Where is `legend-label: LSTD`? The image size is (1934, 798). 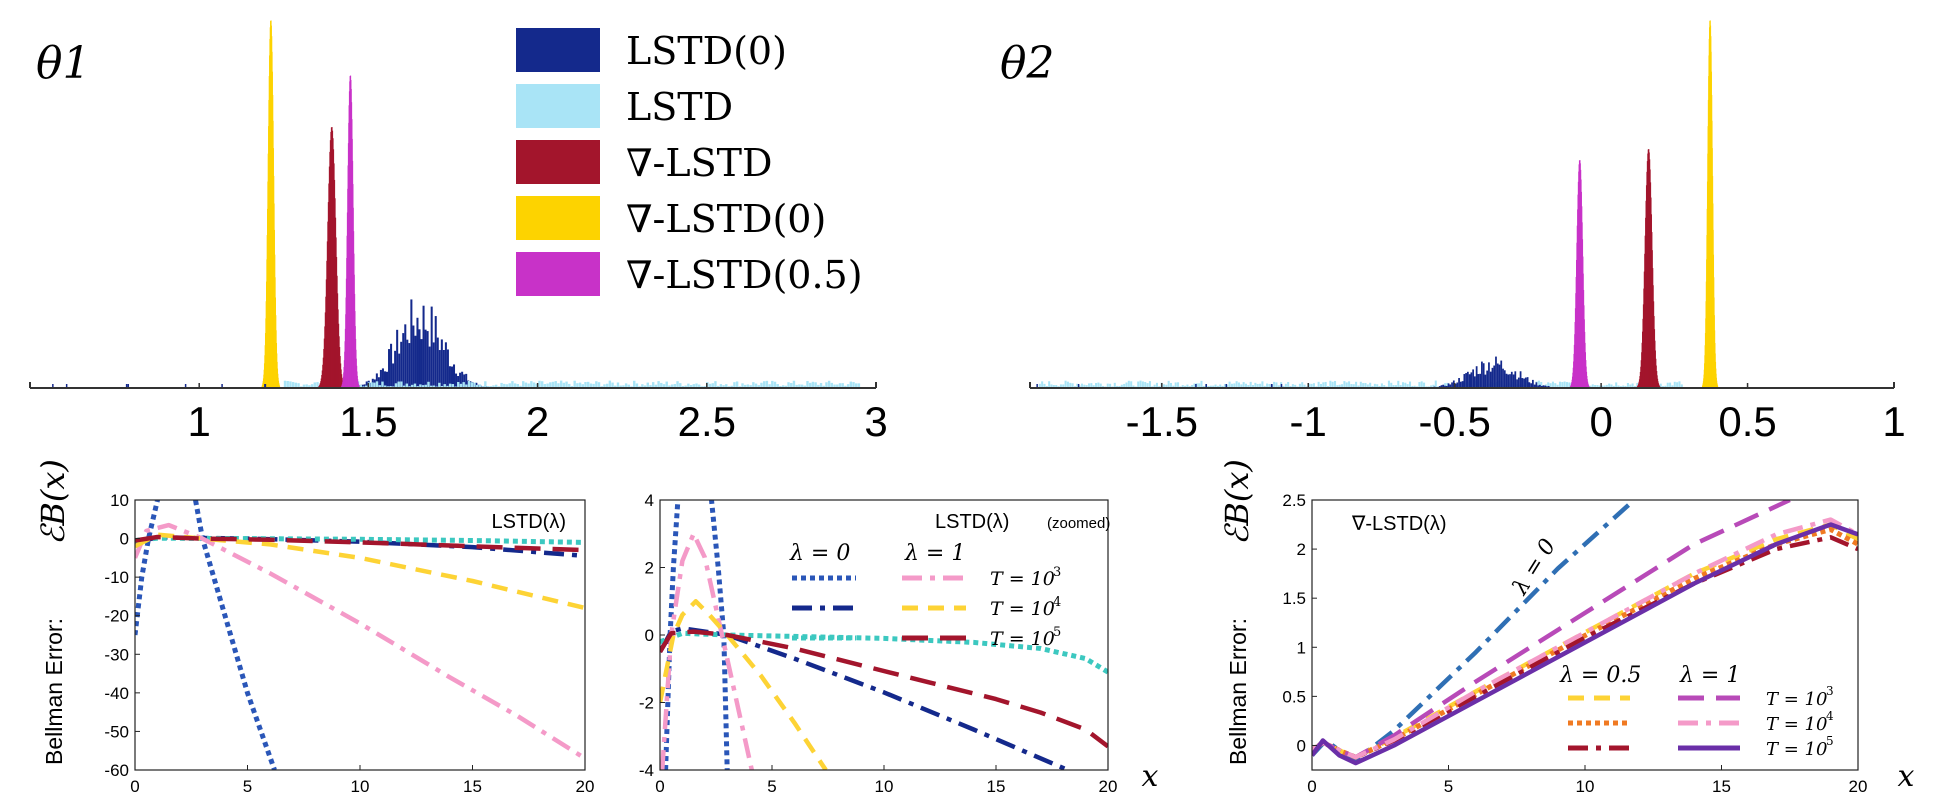 legend-label: LSTD is located at coordinates (679, 107).